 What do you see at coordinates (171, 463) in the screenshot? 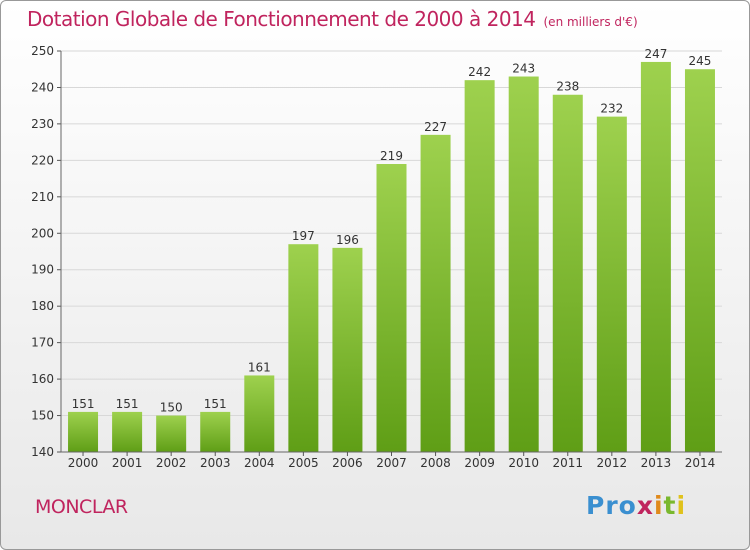
I see `x-tick-label: 2002` at bounding box center [171, 463].